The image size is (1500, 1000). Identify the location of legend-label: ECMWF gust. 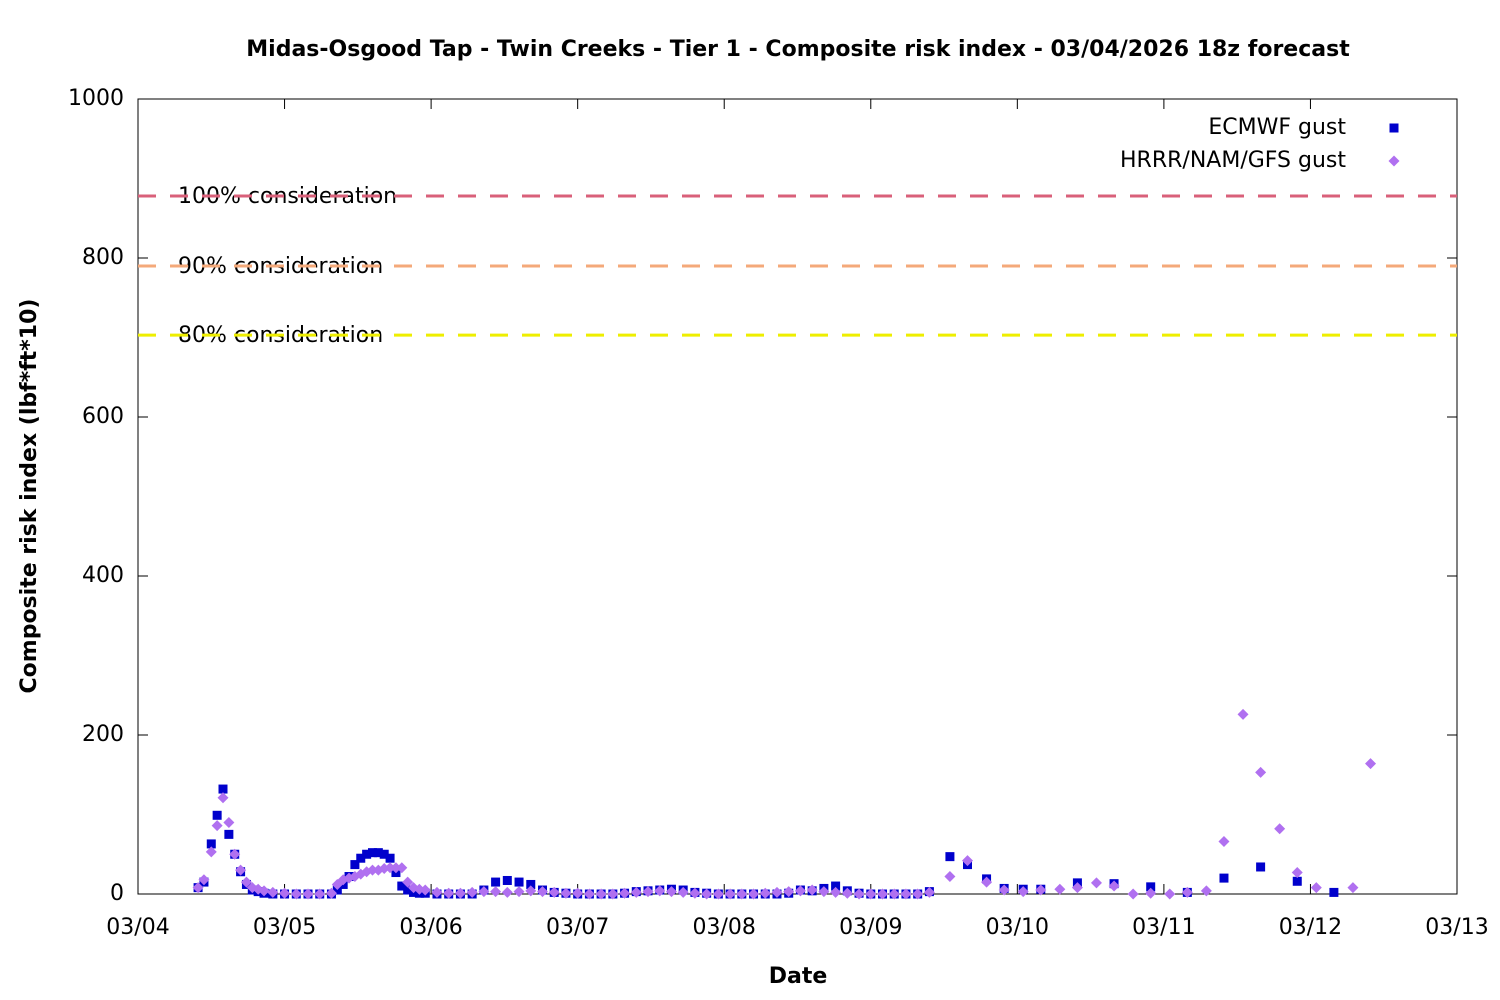
(1277, 127).